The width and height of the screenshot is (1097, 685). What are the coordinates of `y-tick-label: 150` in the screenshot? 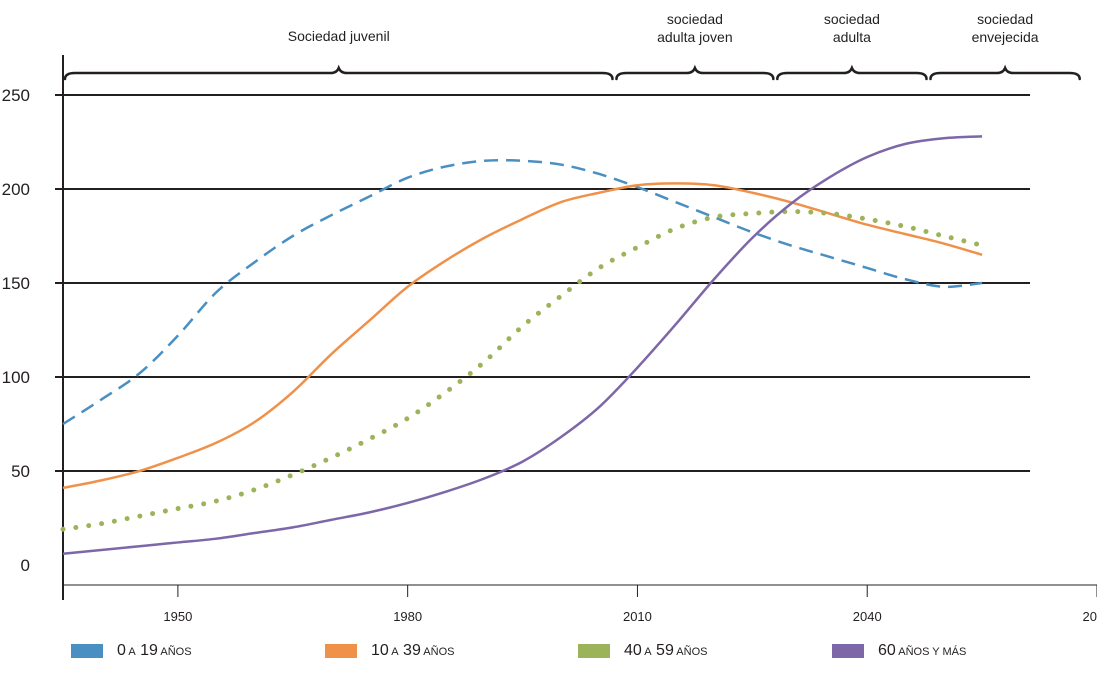 It's located at (16, 283).